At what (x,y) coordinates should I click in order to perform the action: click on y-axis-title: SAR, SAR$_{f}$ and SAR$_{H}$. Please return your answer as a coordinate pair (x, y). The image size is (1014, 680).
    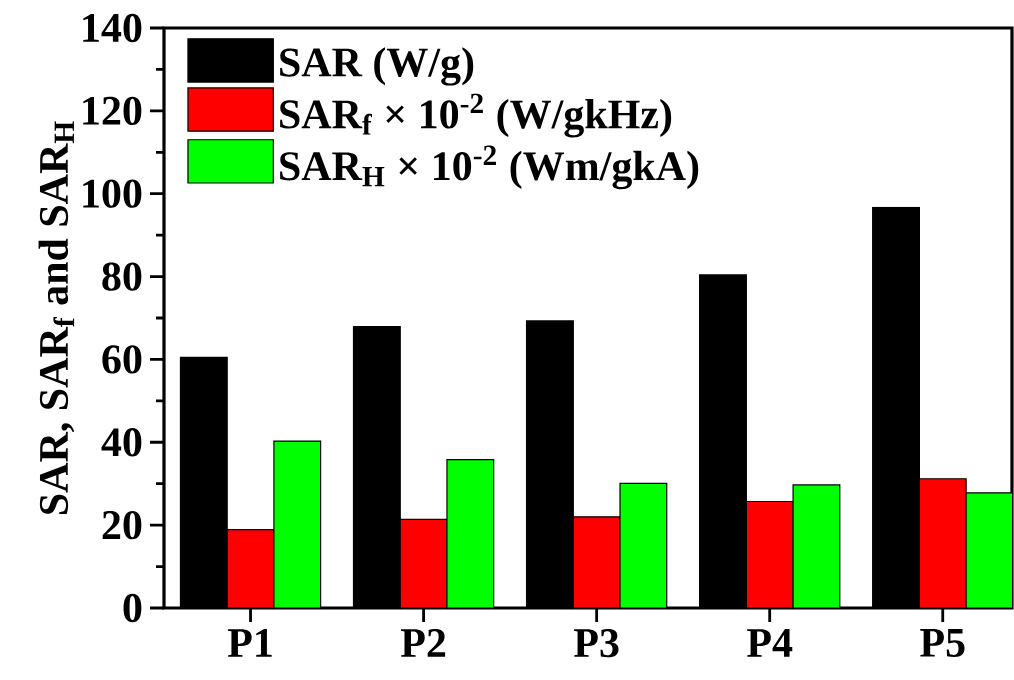
    Looking at the image, I should click on (56, 317).